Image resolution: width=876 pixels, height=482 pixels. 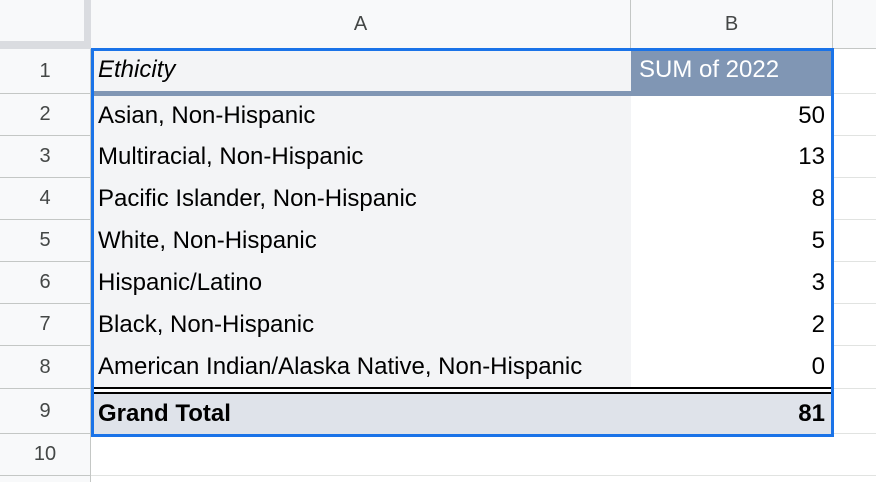 What do you see at coordinates (854, 24) in the screenshot?
I see `column-header-c` at bounding box center [854, 24].